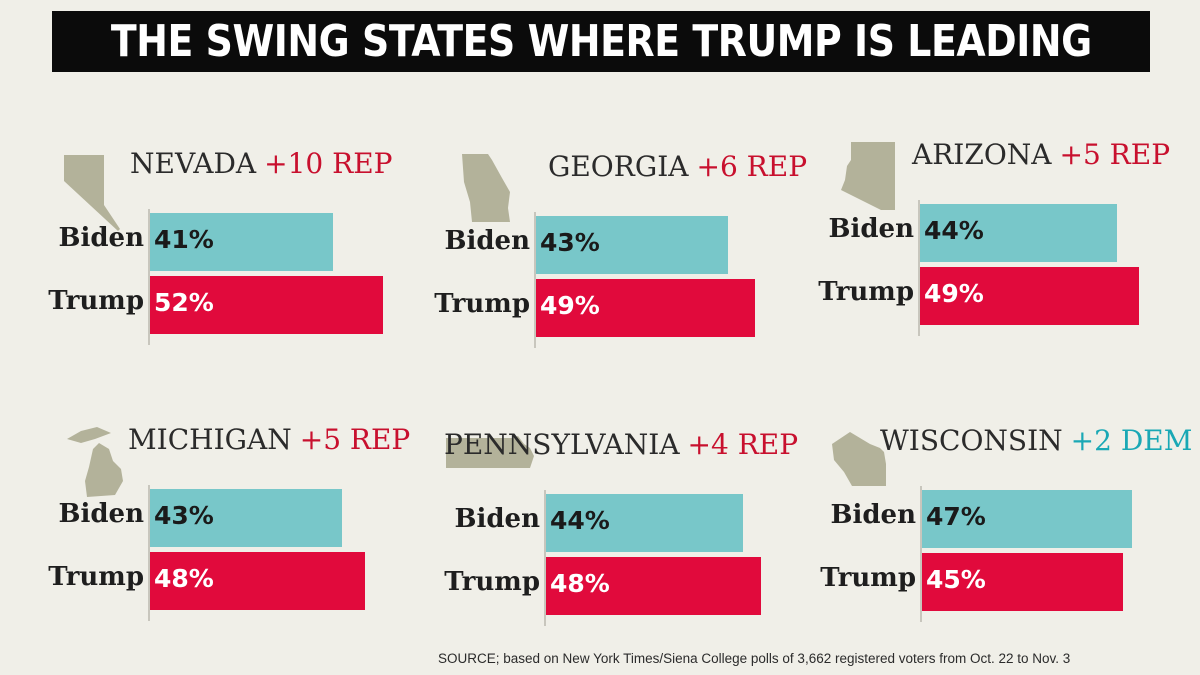 This screenshot has width=1200, height=675. I want to click on chart-title: WISCONSIN +2 DEM, so click(1036, 440).